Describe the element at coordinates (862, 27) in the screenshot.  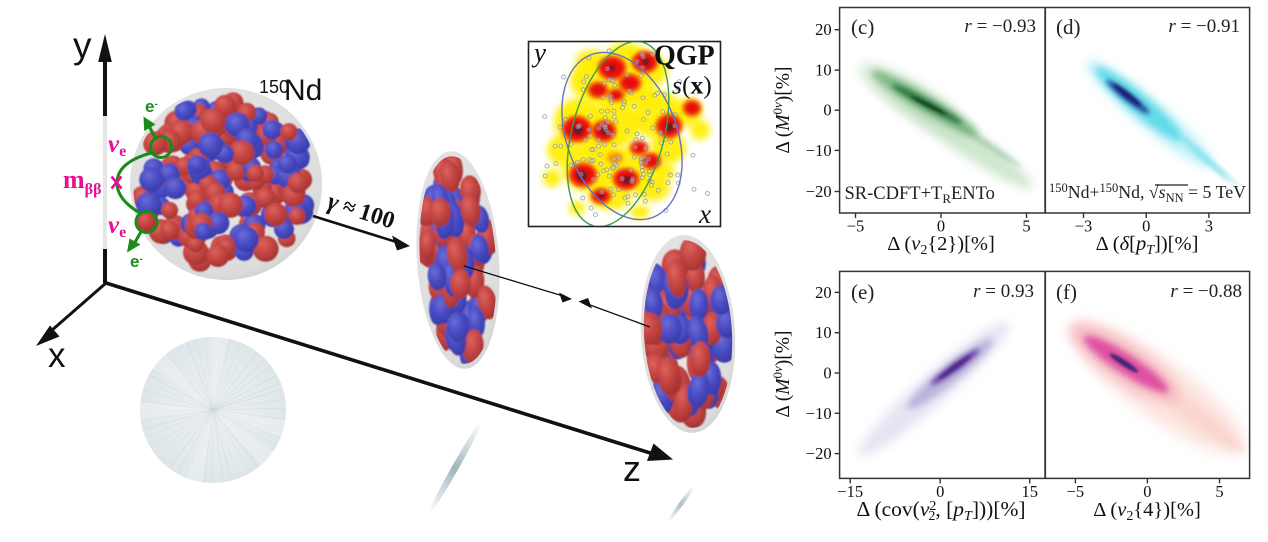
I see `svg-text: (c)` at that location.